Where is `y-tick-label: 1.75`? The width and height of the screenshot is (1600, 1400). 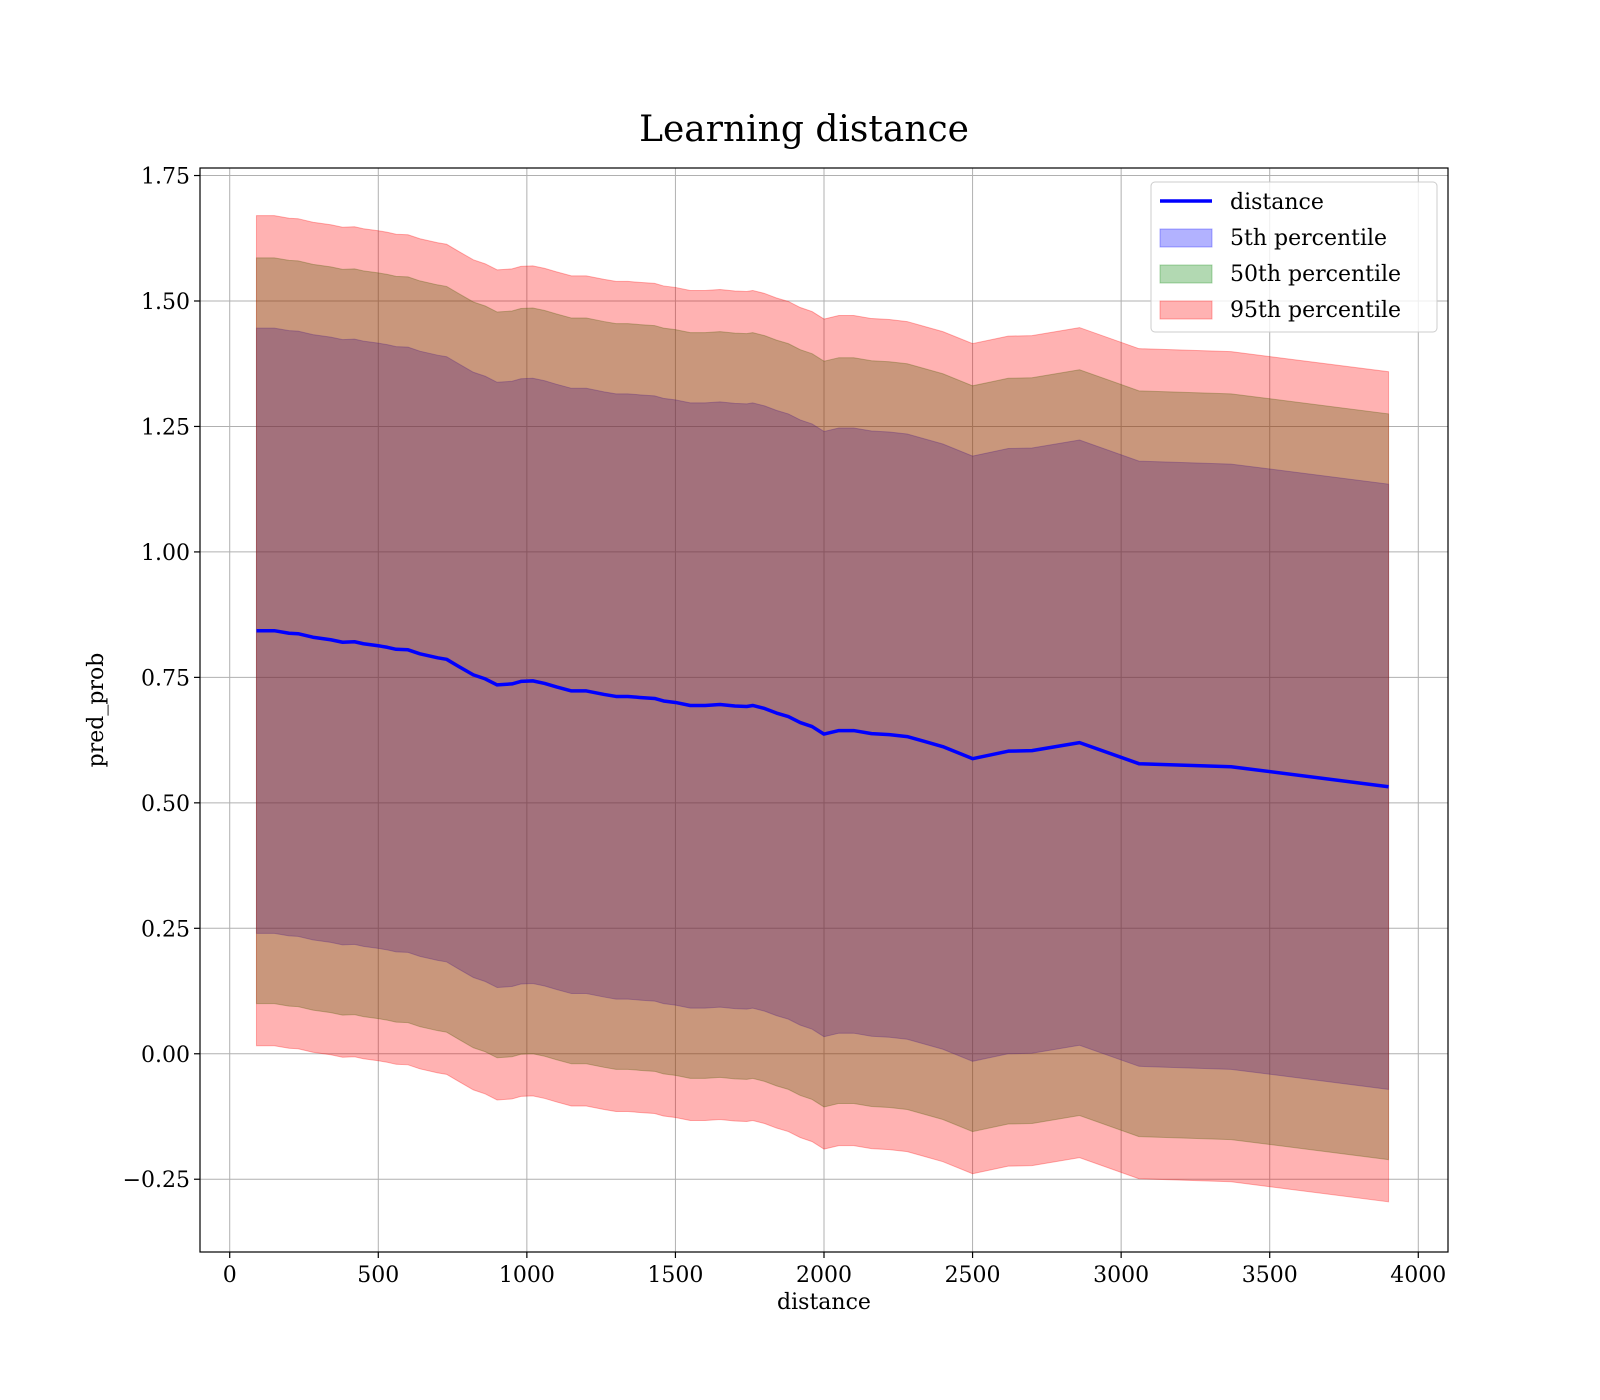
y-tick-label: 1.75 is located at coordinates (165, 177).